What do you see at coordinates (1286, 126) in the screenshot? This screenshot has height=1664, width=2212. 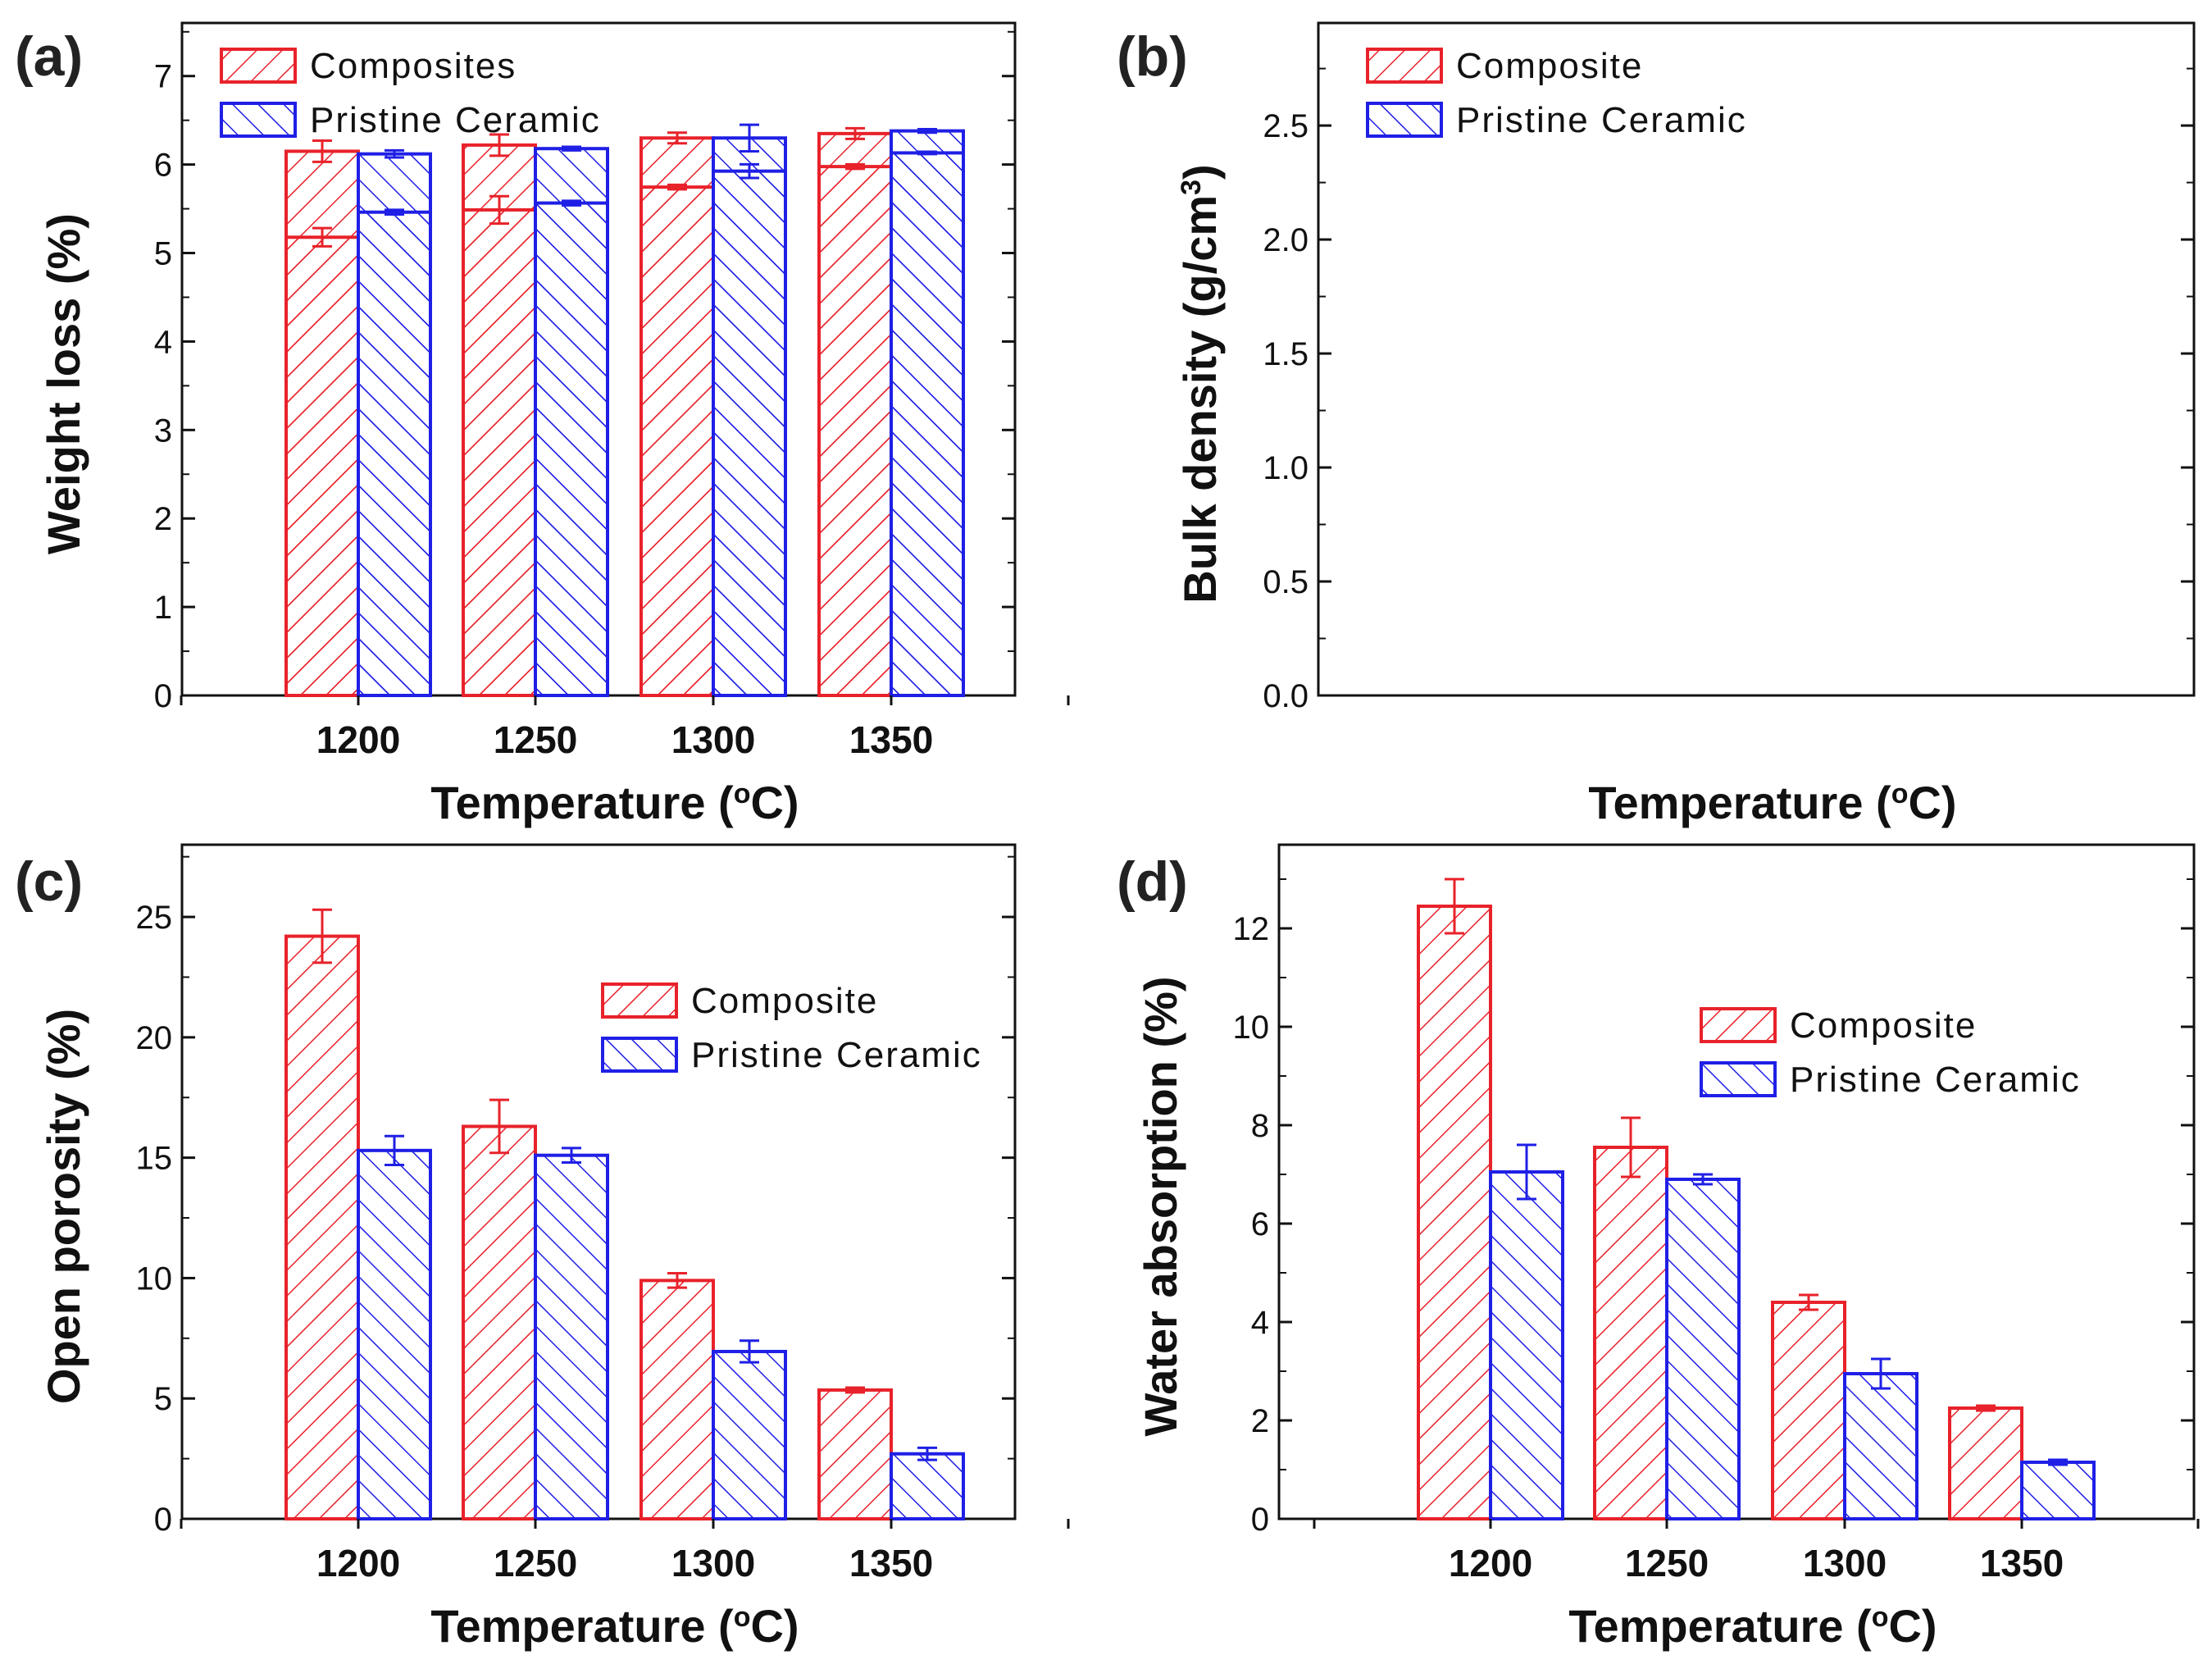 I see `y-tick-label: 2.5` at bounding box center [1286, 126].